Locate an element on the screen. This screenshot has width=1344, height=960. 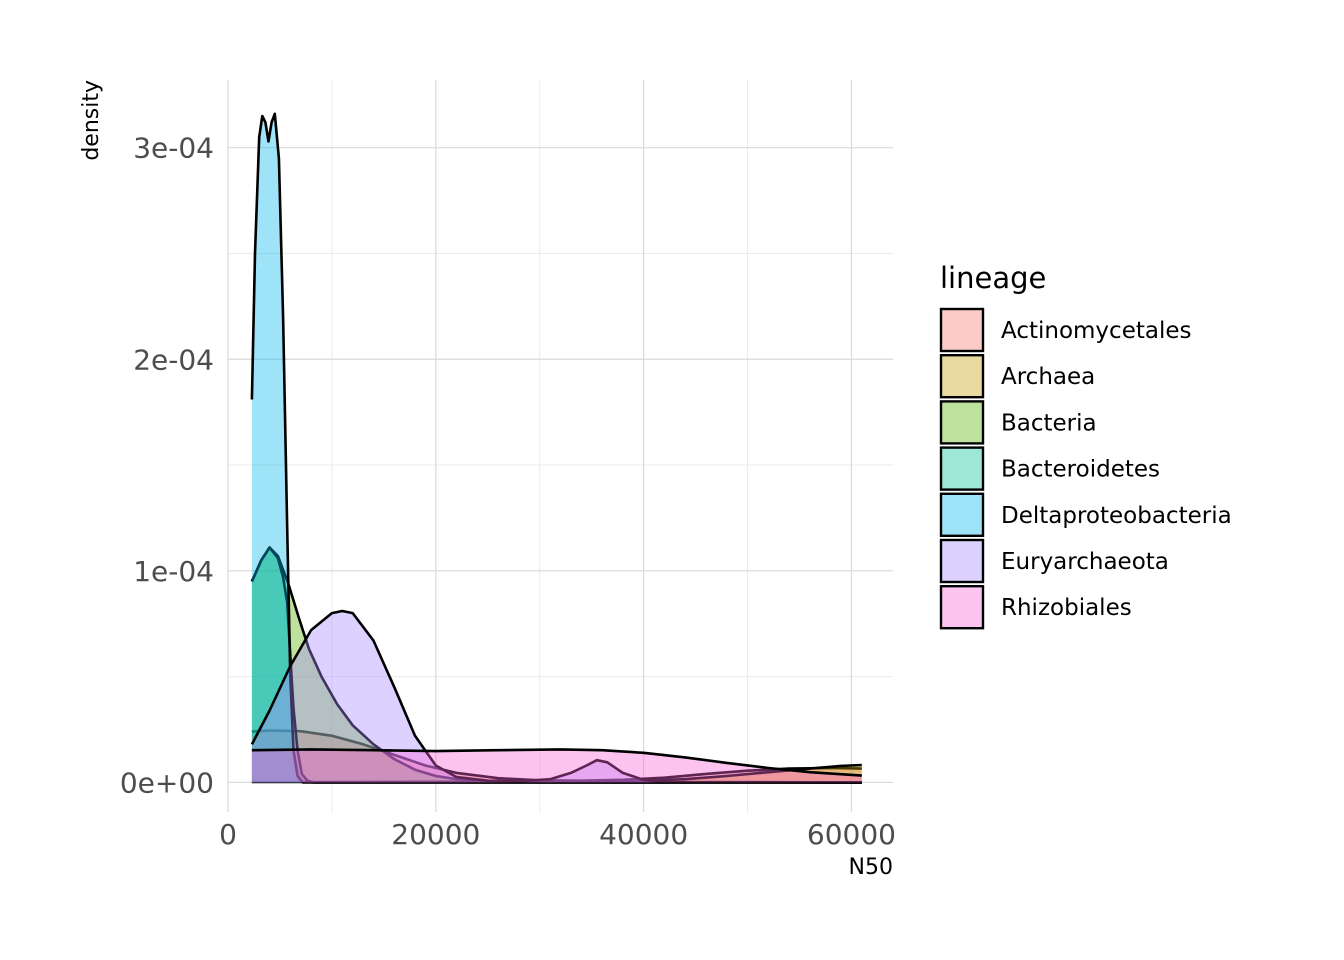
legend-key-bacteroidetes is located at coordinates (962, 468).